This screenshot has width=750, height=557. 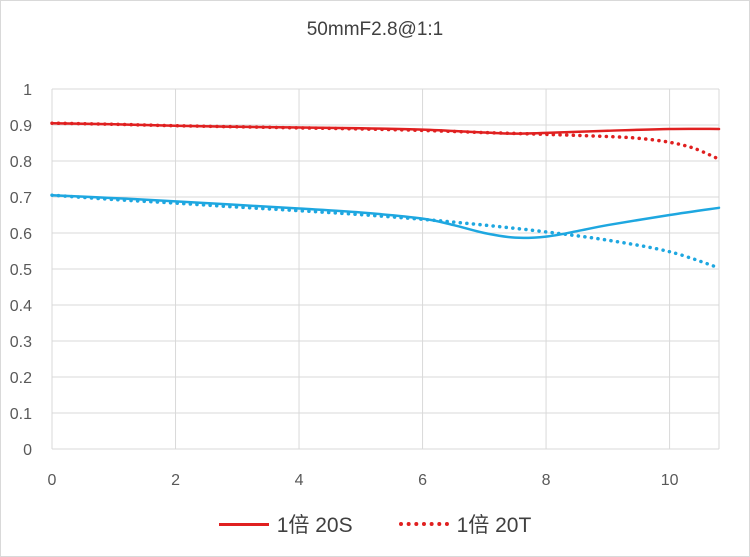 What do you see at coordinates (21, 198) in the screenshot?
I see `y-tick-label: 0.7` at bounding box center [21, 198].